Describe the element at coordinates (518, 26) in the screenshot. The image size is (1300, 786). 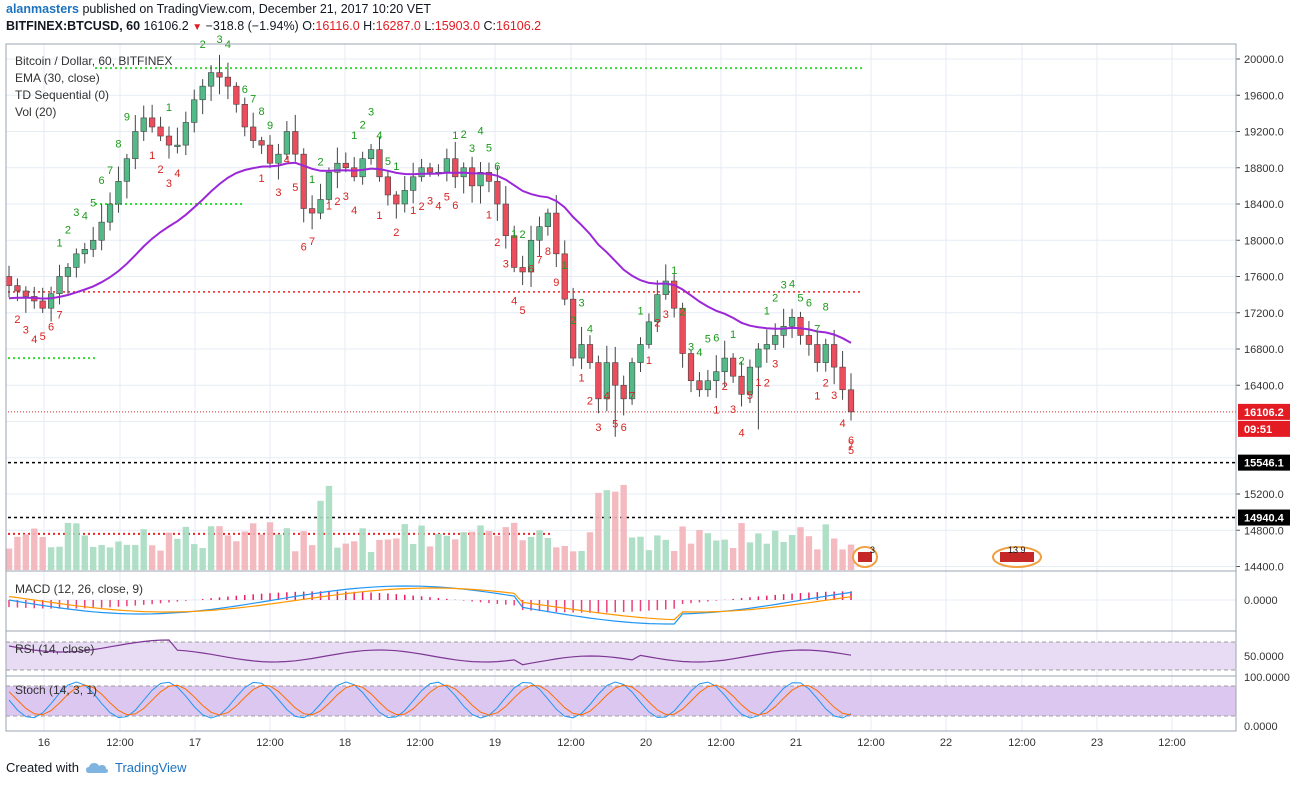
I see `close-value: 16106.2` at that location.